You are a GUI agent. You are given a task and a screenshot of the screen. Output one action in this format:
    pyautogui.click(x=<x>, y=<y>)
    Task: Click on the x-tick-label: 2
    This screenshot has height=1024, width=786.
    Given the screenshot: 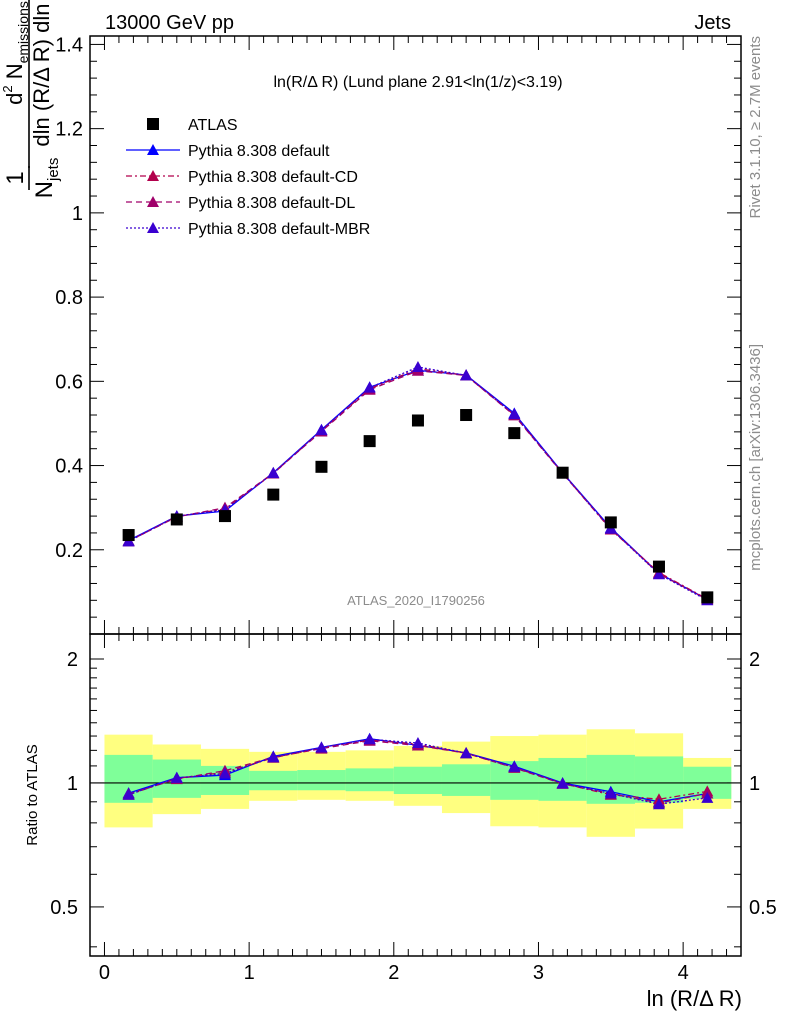 What is the action you would take?
    pyautogui.click(x=393, y=973)
    